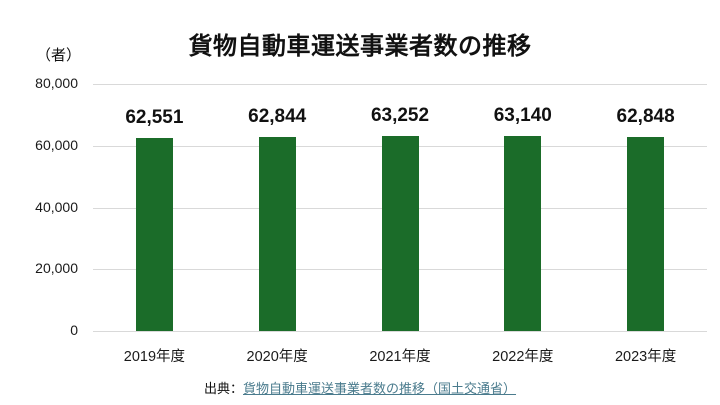 The image size is (720, 405). What do you see at coordinates (56, 144) in the screenshot?
I see `y-axis-tick-label: 60,000` at bounding box center [56, 144].